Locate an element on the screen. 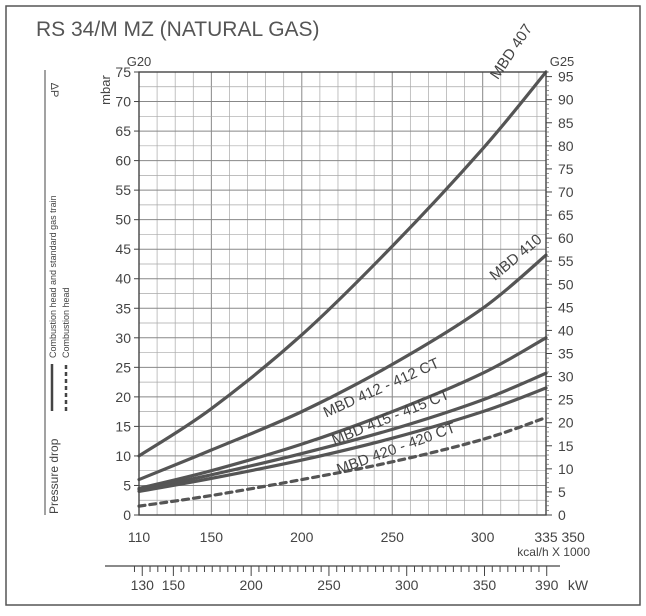 This screenshot has height=616, width=646. right-axis-tick-label: 10 is located at coordinates (566, 469).